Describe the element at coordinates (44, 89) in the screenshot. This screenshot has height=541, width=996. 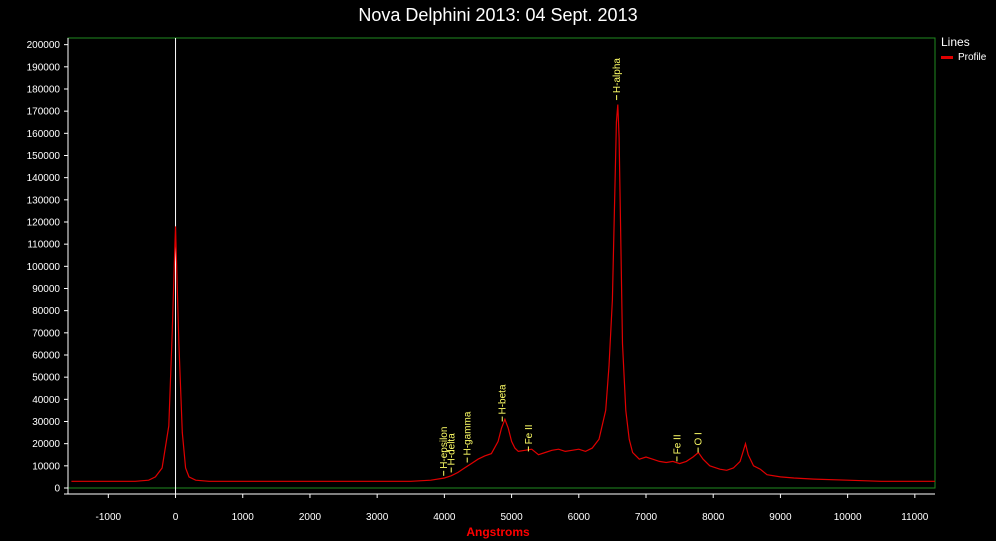
I see `y-tick-label: 180000` at that location.